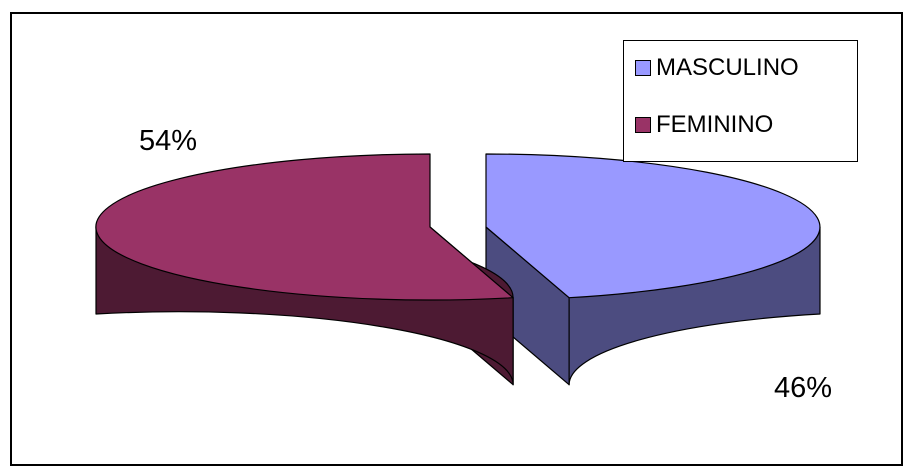 This screenshot has height=468, width=914. What do you see at coordinates (643, 68) in the screenshot?
I see `legend-swatch-masculino` at bounding box center [643, 68].